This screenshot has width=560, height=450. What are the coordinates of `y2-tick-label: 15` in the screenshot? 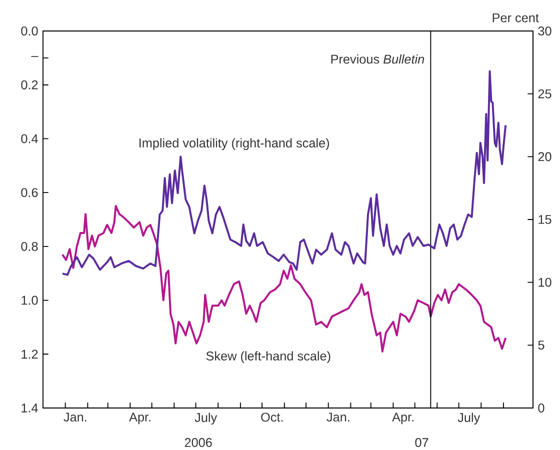 It's located at (545, 219).